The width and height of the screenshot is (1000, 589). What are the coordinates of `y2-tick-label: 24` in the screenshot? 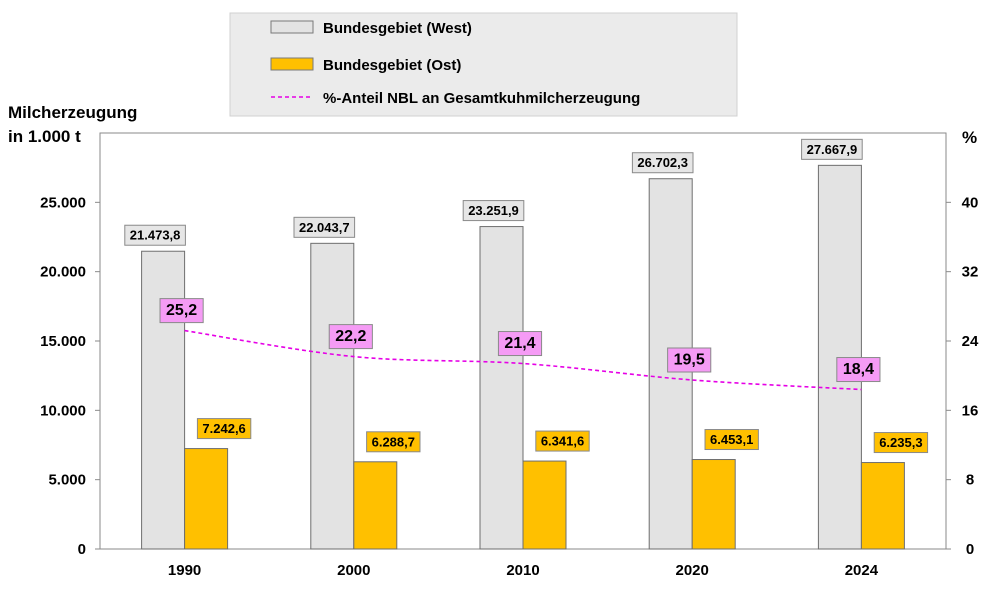 It's located at (970, 341).